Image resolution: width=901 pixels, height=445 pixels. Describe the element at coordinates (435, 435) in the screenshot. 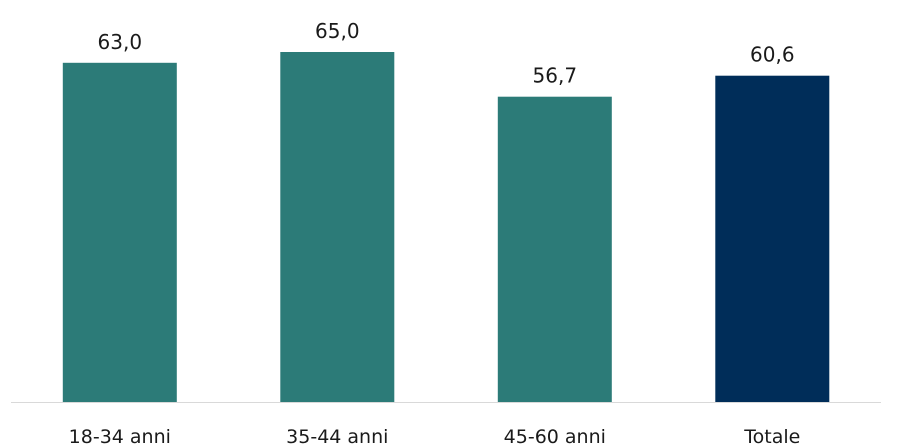

I see `x-tick-labels: 18-34 anni 35-44 anni 45-60 anni Totale` at that location.